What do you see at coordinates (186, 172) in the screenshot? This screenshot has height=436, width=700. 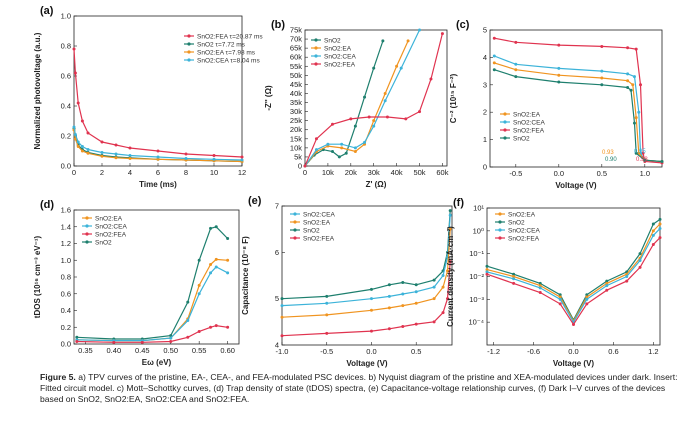 I see `x-tick-label: 8` at bounding box center [186, 172].